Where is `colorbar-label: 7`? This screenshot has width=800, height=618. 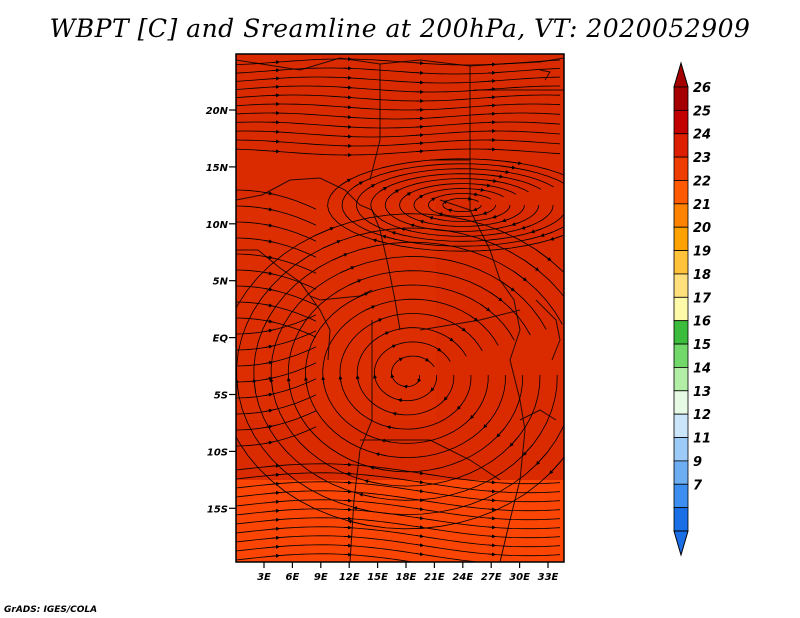 colorbar-label: 7 is located at coordinates (698, 485).